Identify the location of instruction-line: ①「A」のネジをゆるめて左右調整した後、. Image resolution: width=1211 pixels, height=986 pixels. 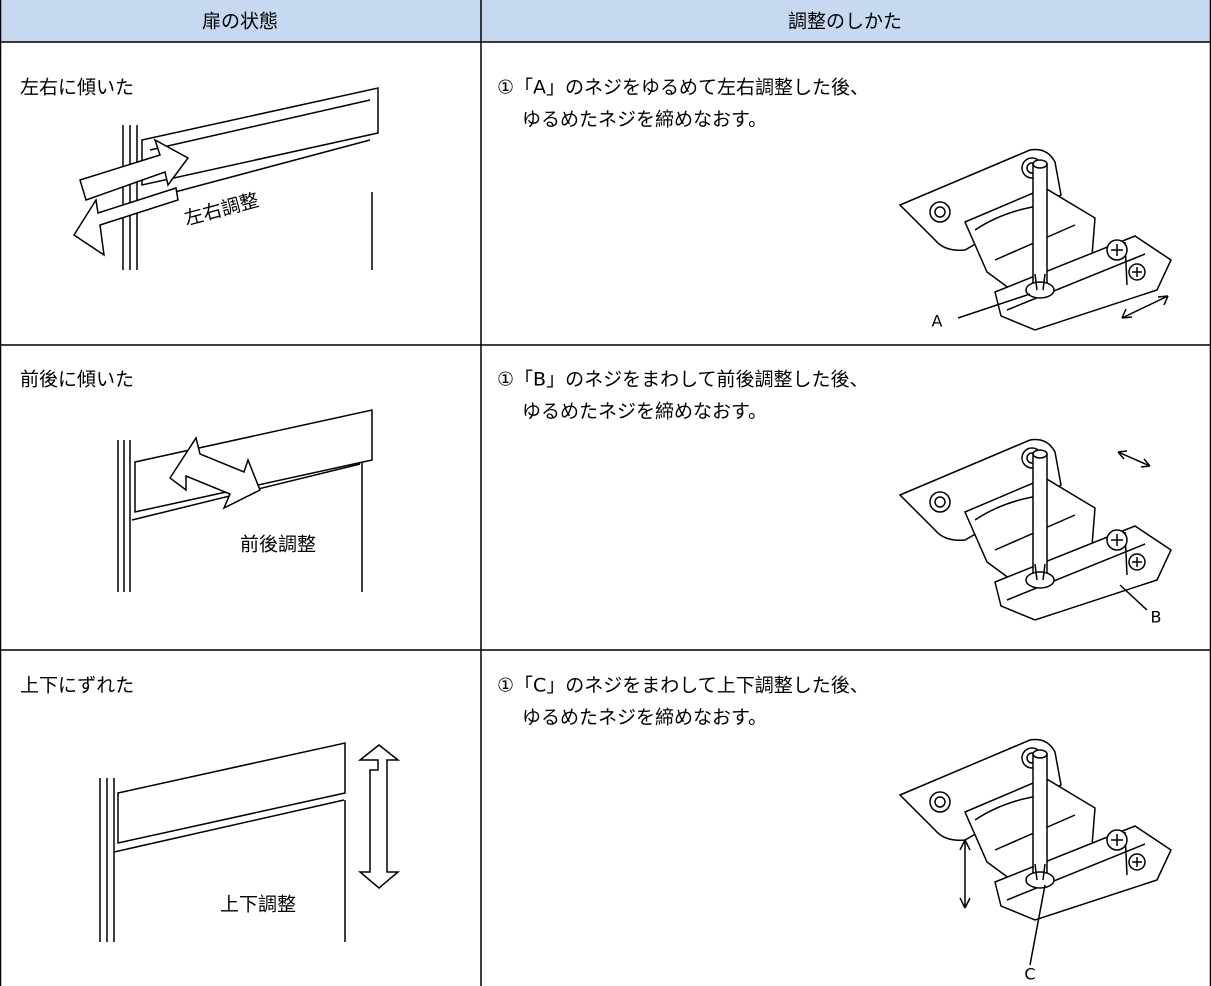
(683, 88).